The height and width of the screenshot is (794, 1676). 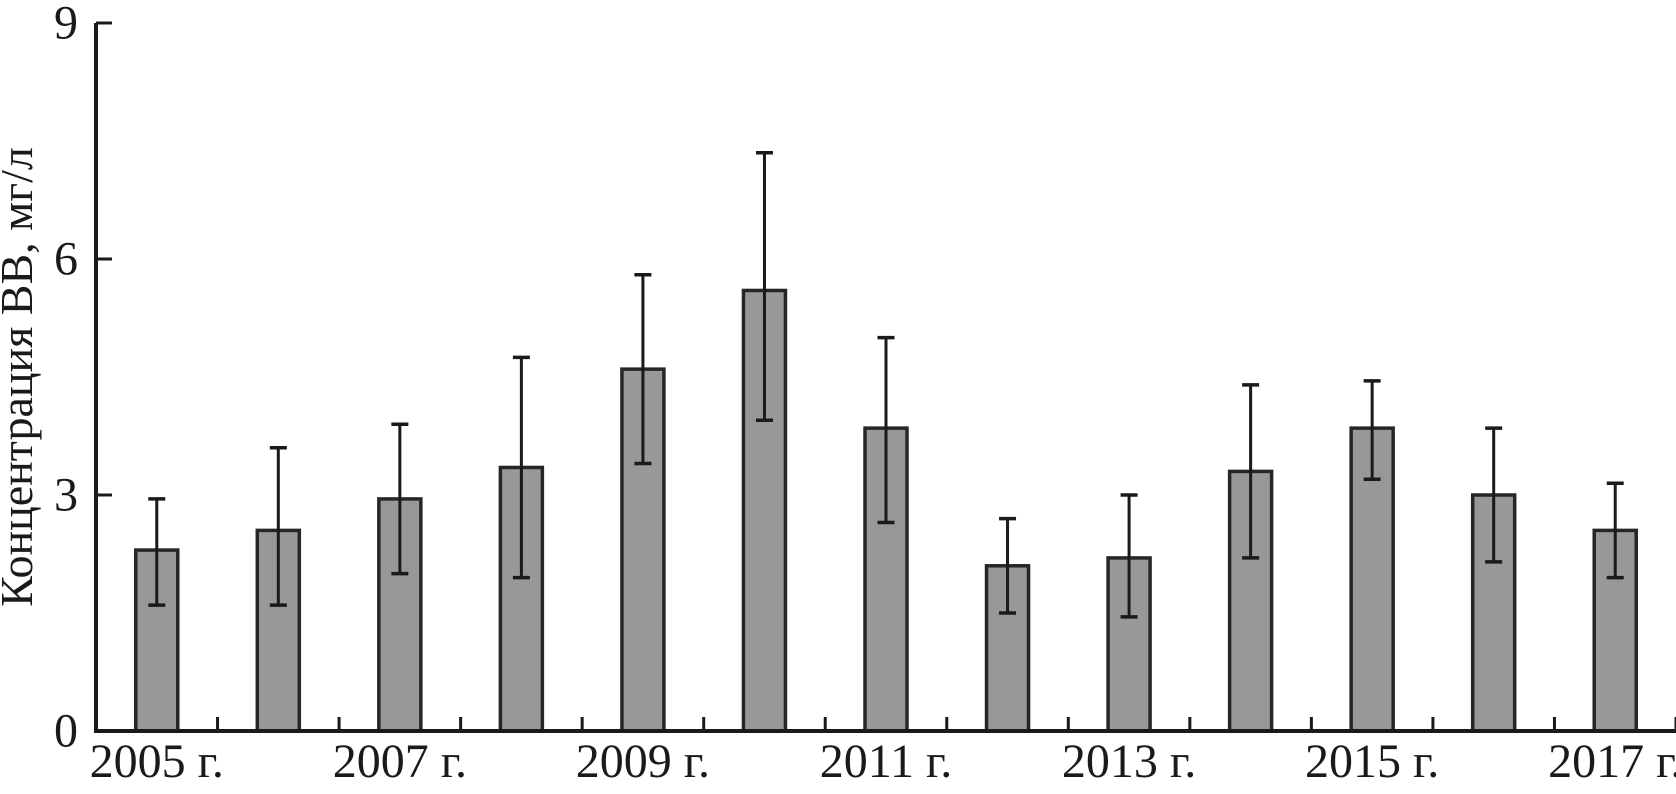 What do you see at coordinates (1615, 530) in the screenshot?
I see `error-bar-2017` at bounding box center [1615, 530].